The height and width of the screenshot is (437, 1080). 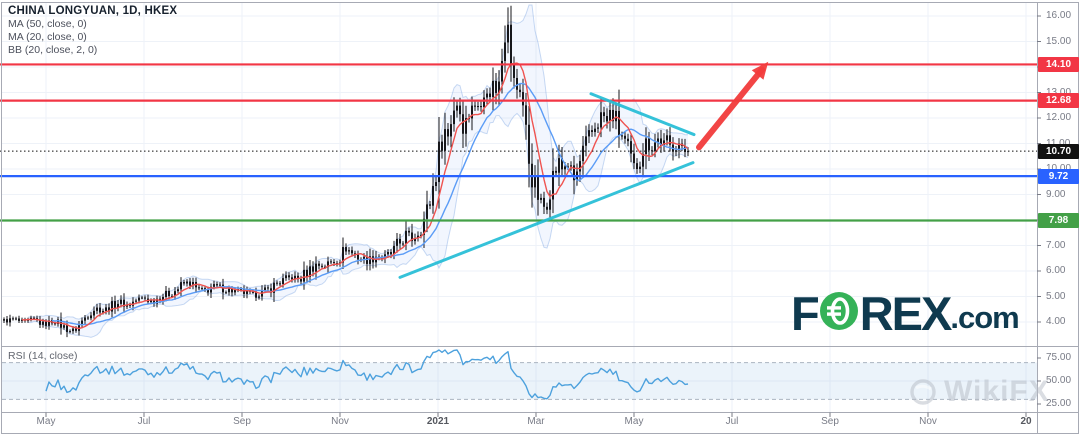 What do you see at coordinates (1059, 92) in the screenshot?
I see `price-tick-label: 13.00` at bounding box center [1059, 92].